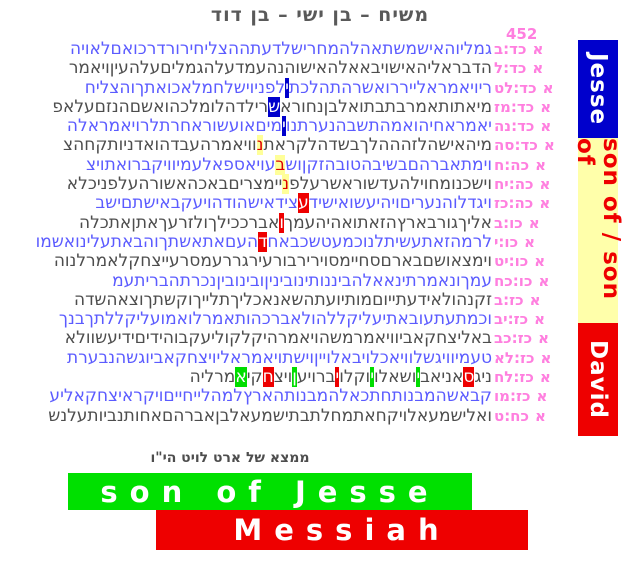 This screenshot has height=575, width=640. I want to click on verse-reference: א כו:כח, so click(532, 281).